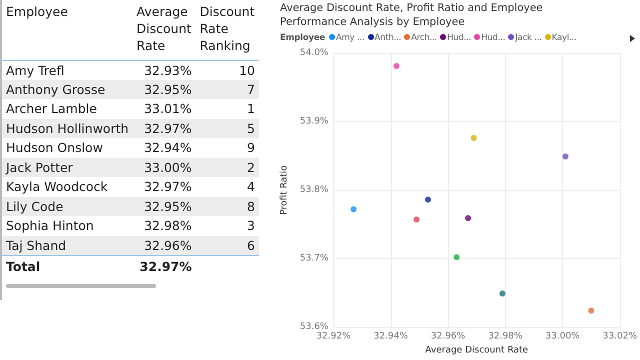  I want to click on y-tick-label: 54.0%, so click(314, 53).